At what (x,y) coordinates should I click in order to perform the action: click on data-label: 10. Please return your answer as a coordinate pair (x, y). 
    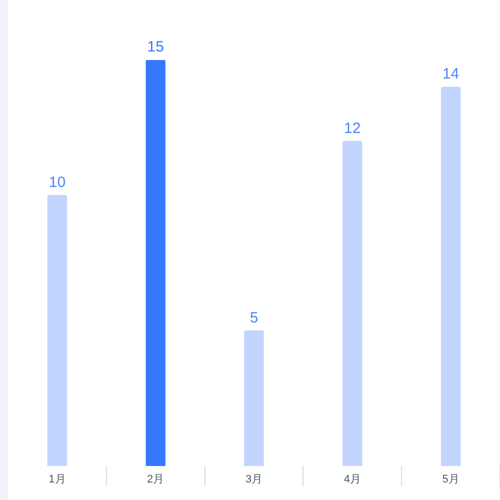
    Looking at the image, I should click on (57, 182).